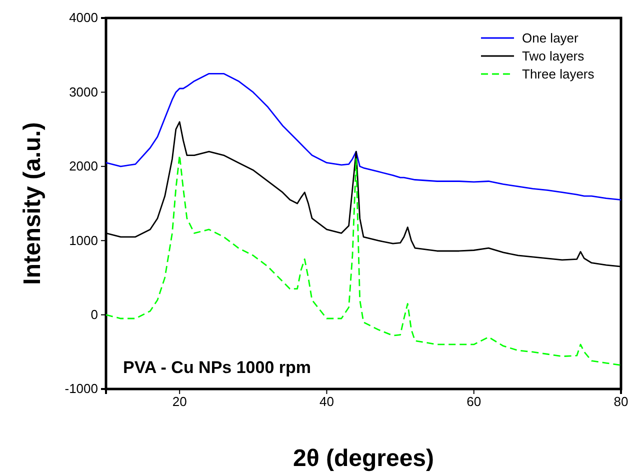 This screenshot has height=473, width=634. I want to click on y-tick-label: 3000, so click(83, 92).